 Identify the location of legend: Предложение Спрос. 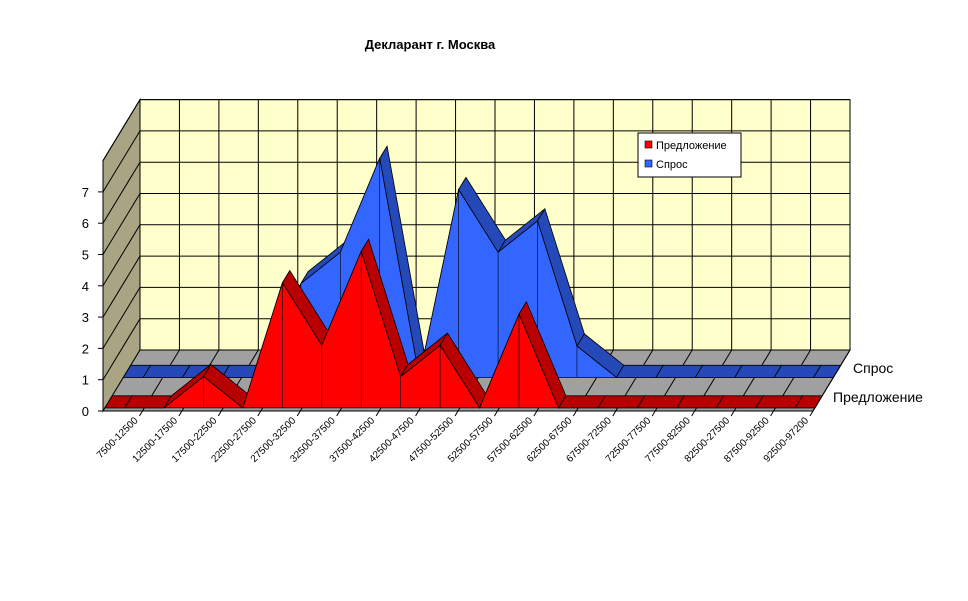
(689, 155).